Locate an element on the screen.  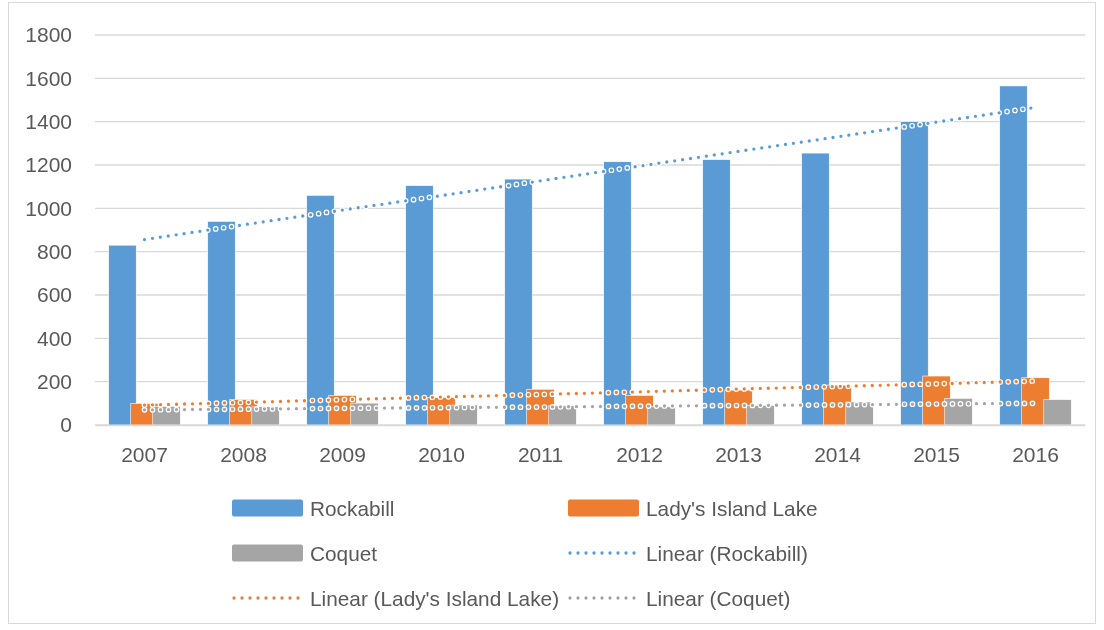
legend-label: Linear (Coquet) is located at coordinates (718, 598).